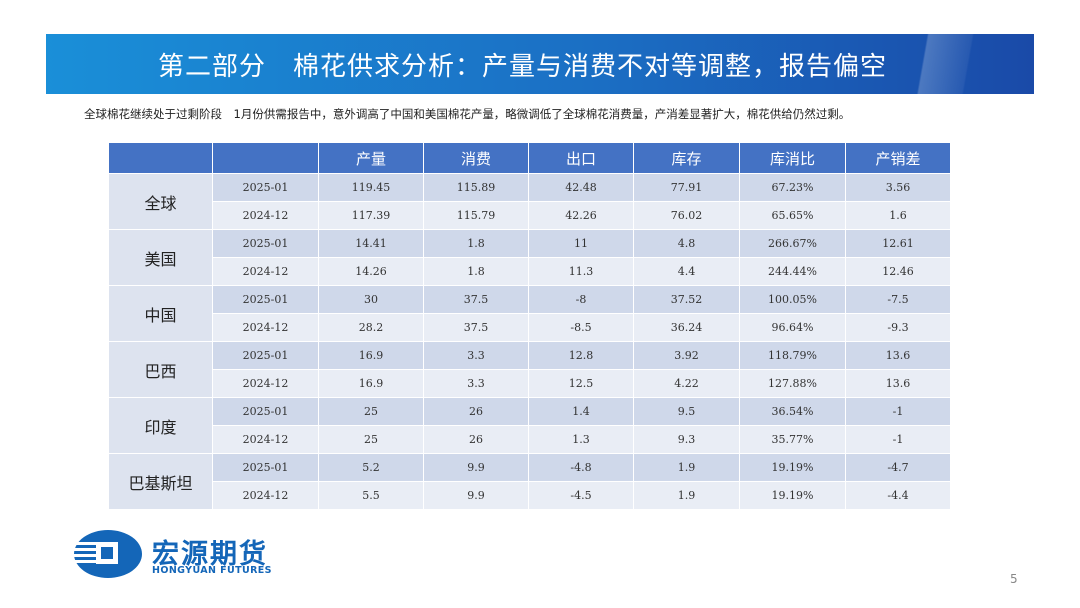 This screenshot has height=608, width=1080. I want to click on column-header: 库消比, so click(792, 158).